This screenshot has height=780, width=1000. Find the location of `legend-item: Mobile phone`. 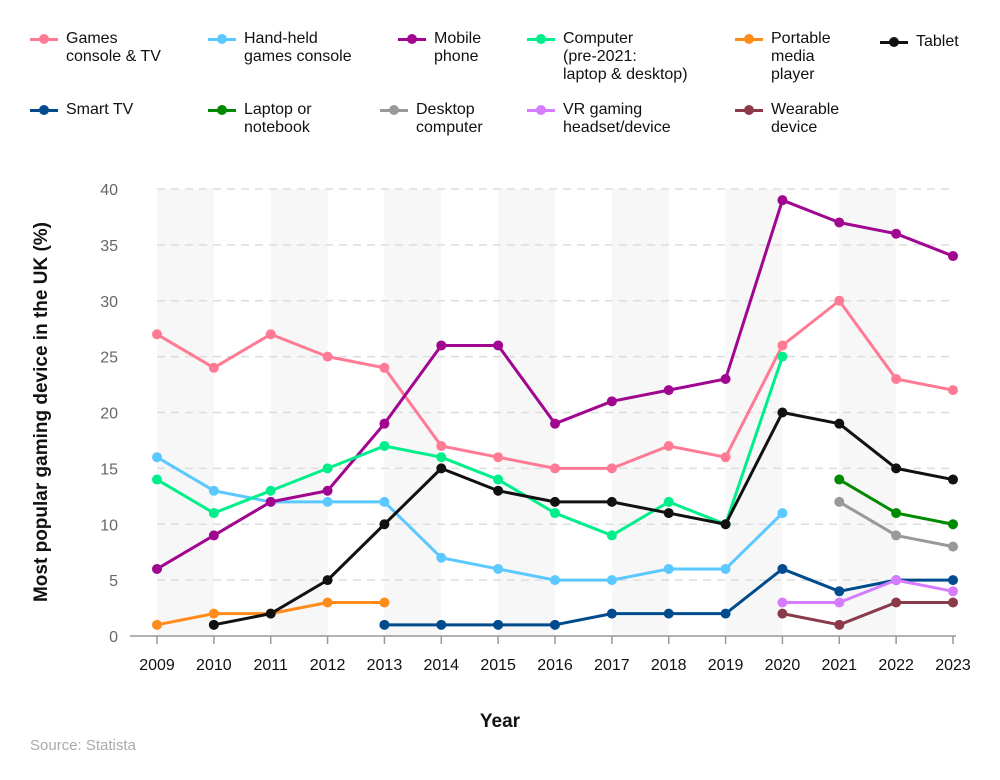

legend-item: Mobile phone is located at coordinates (439, 48).